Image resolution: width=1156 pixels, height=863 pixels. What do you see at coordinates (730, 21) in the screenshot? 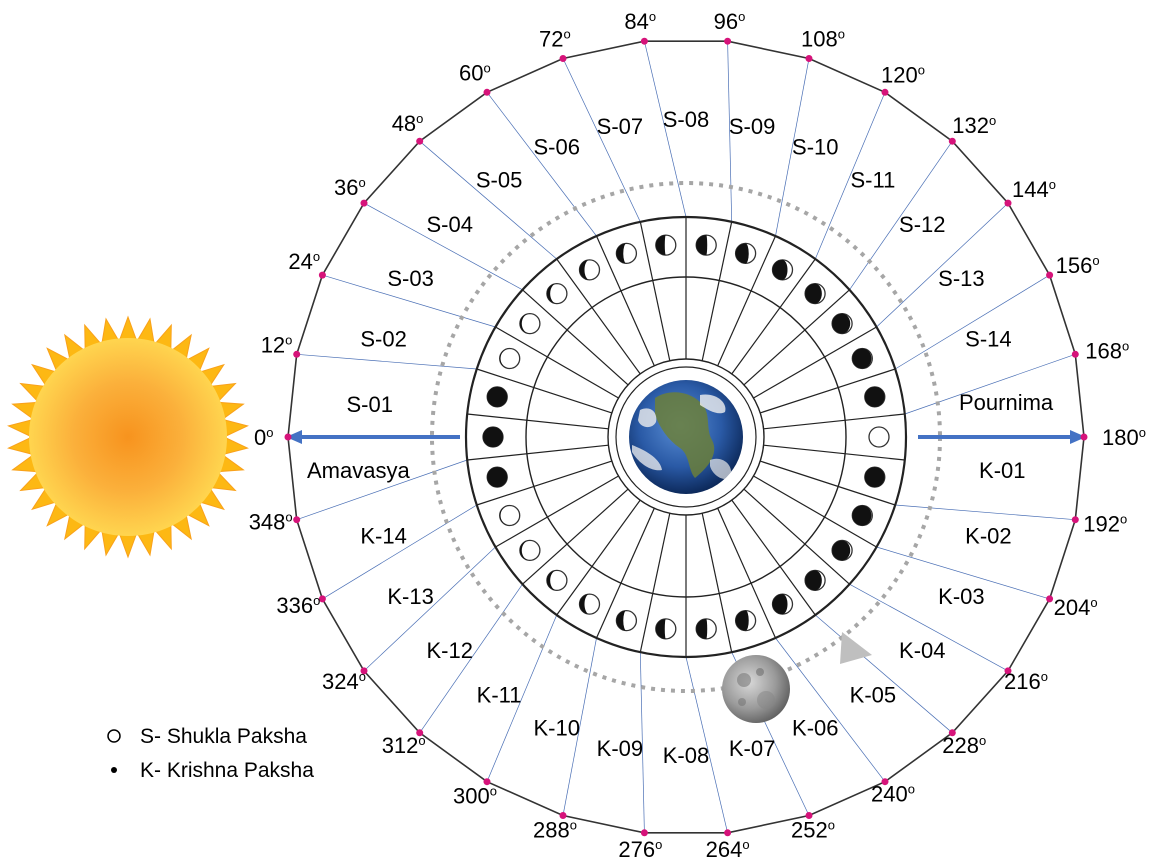
I see `degree-label: 96o` at bounding box center [730, 21].